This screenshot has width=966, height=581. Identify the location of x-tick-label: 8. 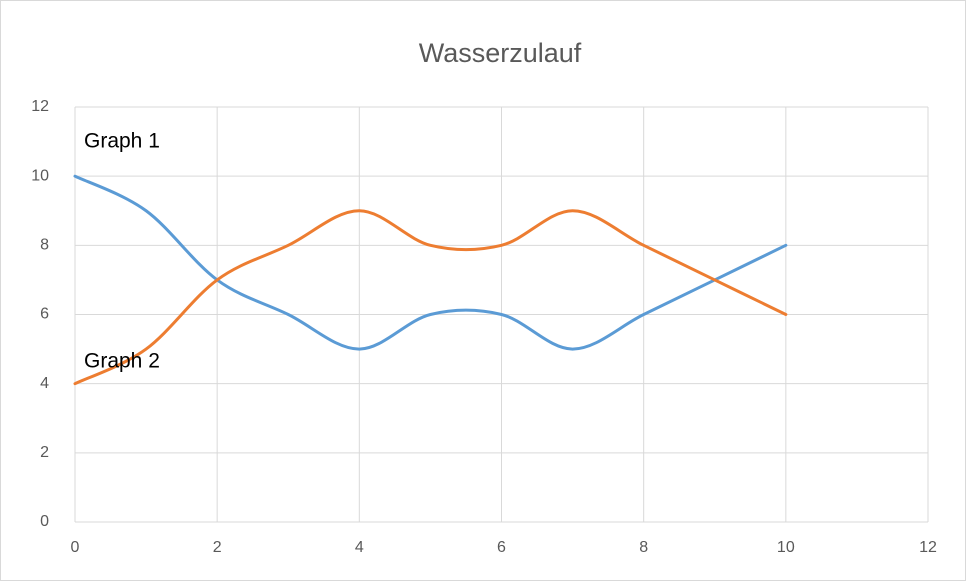
(643, 547).